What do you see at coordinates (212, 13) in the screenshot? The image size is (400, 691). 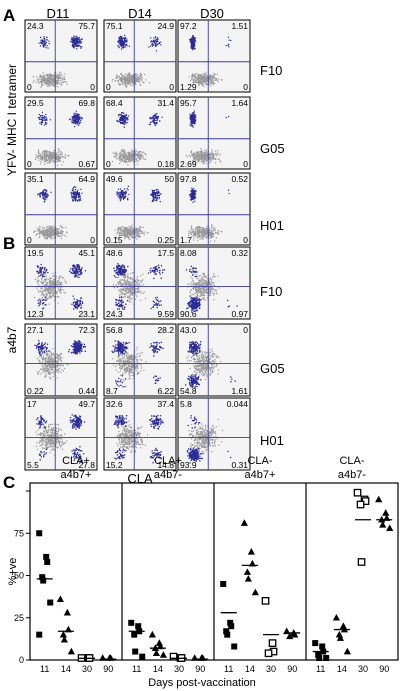 I see `column-header-d30: D30` at bounding box center [212, 13].